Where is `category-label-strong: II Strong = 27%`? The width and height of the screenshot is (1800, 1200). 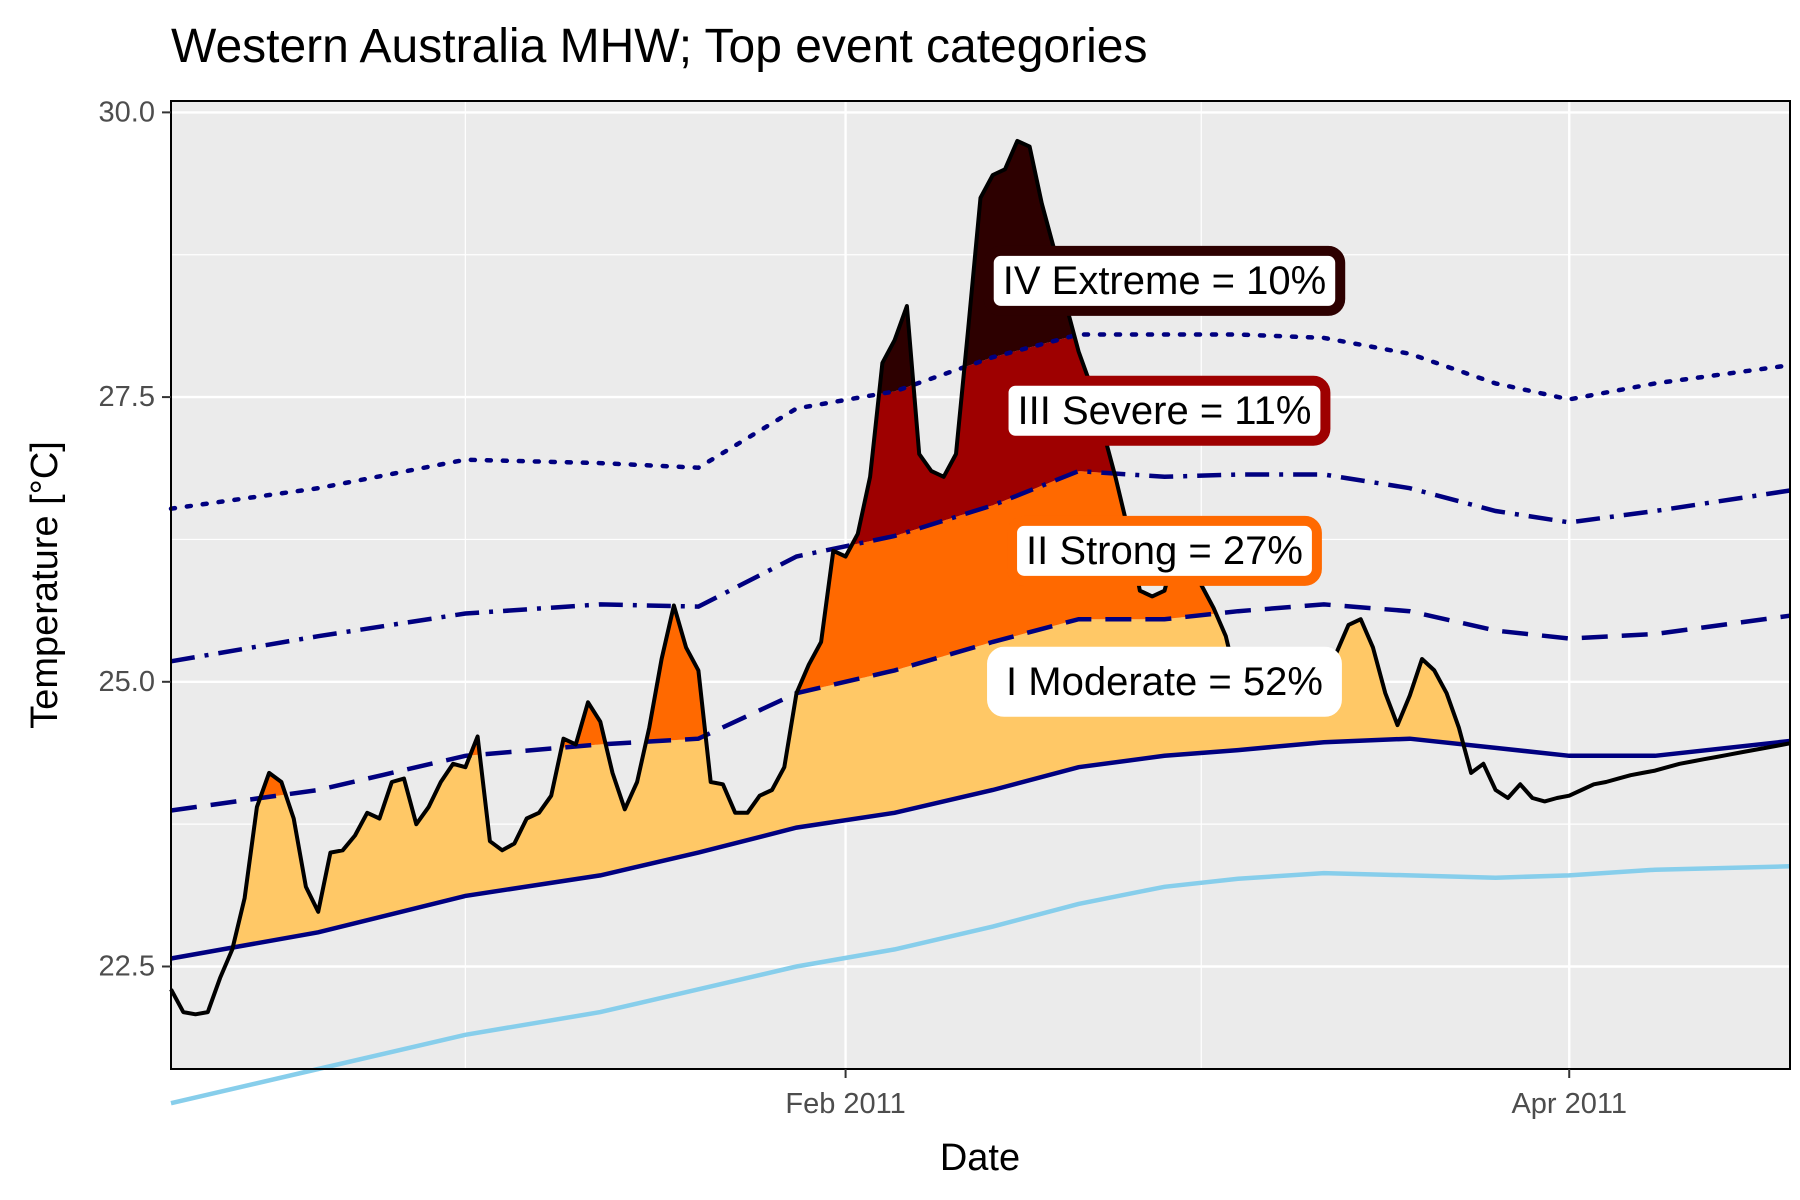 category-label-strong: II Strong = 27% is located at coordinates (1164, 550).